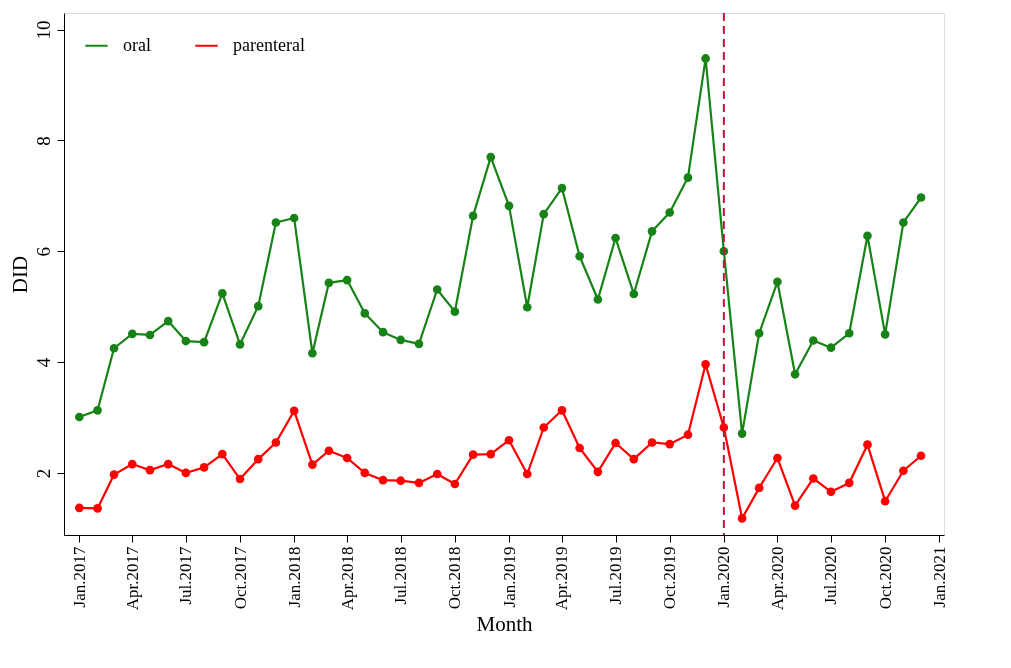 This screenshot has height=668, width=1011. Describe the element at coordinates (885, 578) in the screenshot. I see `x-tick-label: Oct.2020` at that location.